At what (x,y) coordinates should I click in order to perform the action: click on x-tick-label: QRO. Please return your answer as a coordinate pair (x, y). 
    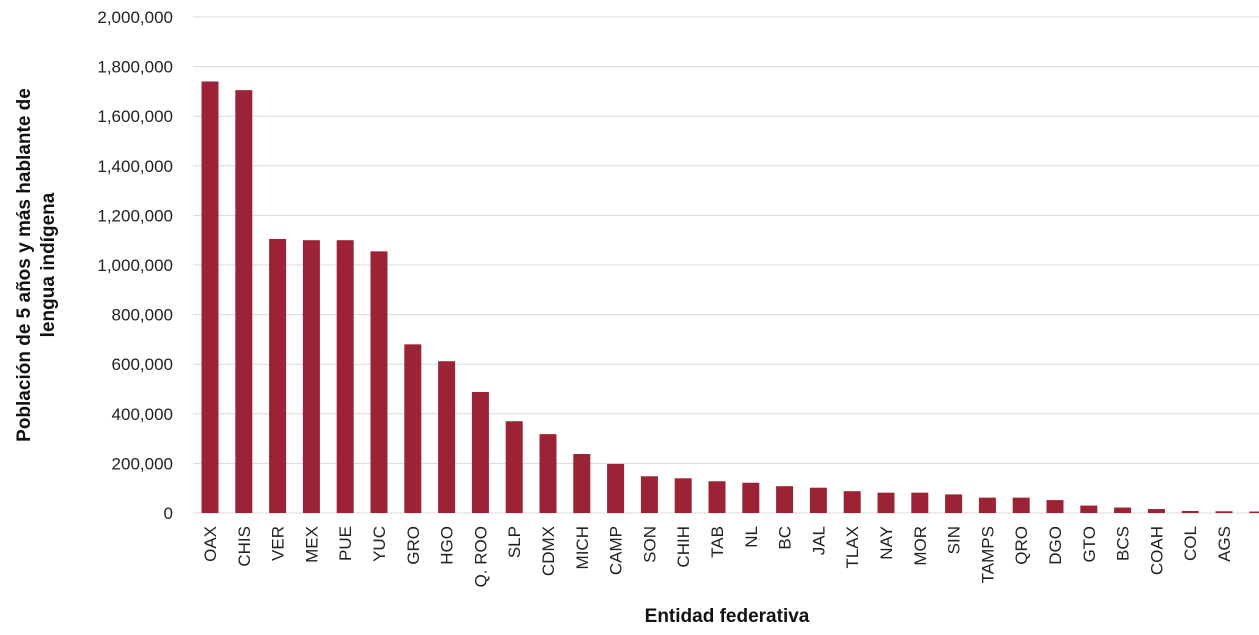
    Looking at the image, I should click on (1021, 545).